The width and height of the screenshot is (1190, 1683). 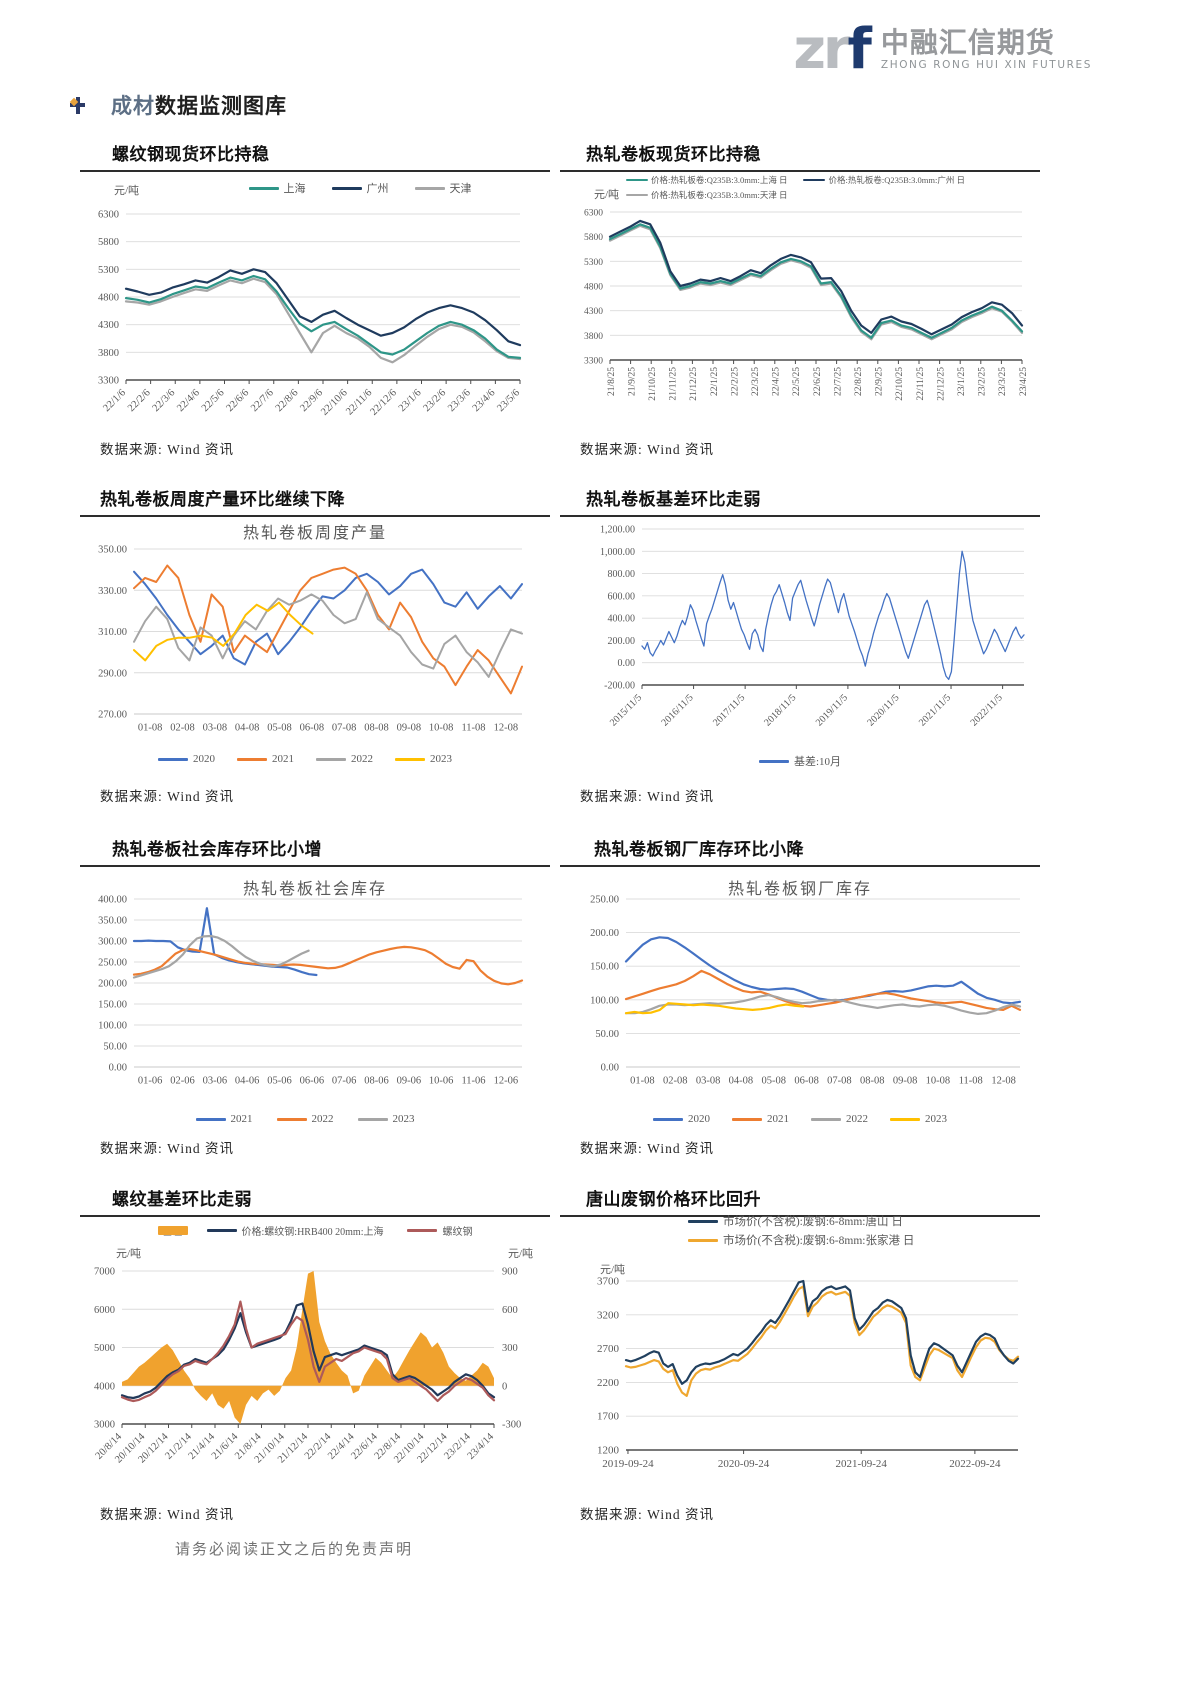 I want to click on company-logo: zrf 中融汇信期货 ZHONG RONG HUI XIN FUTURES, so click(x=942, y=50).